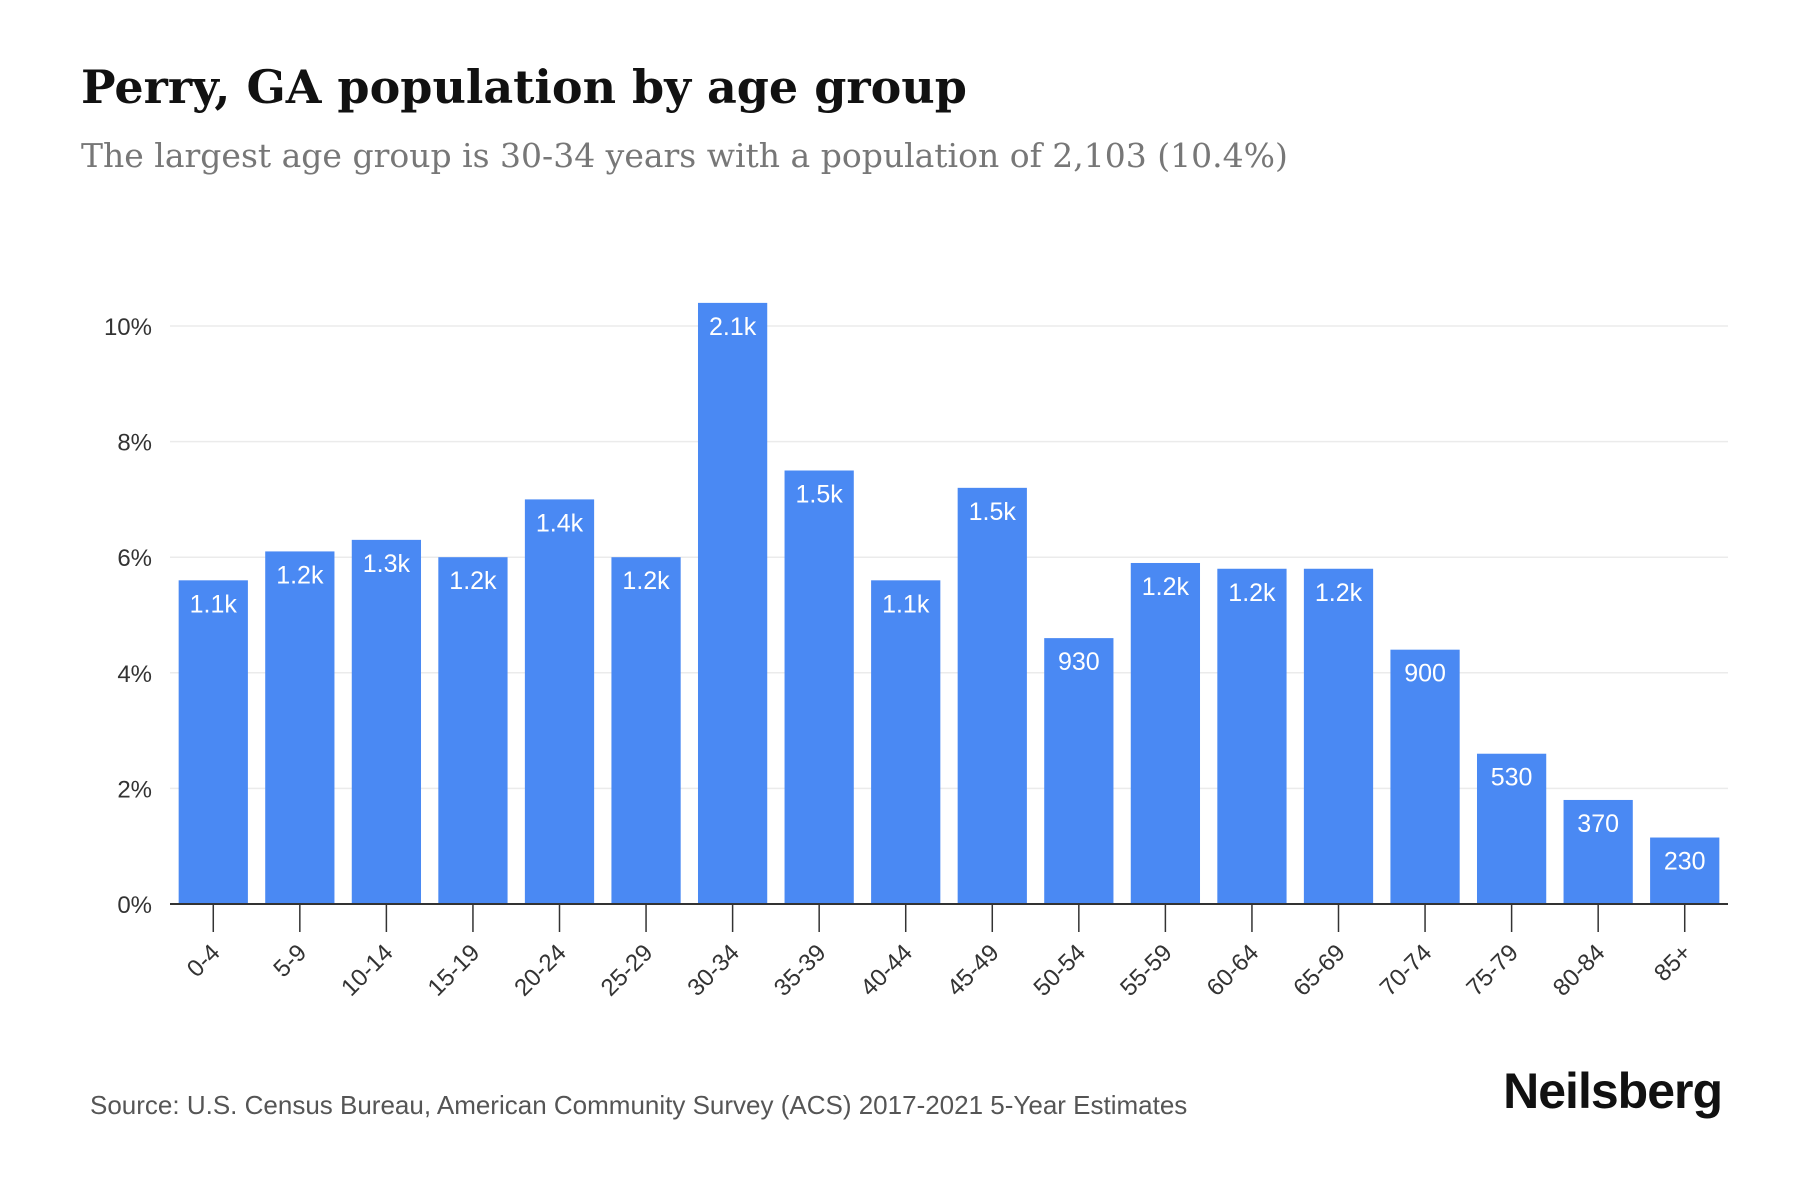 This screenshot has width=1800, height=1200. I want to click on bar-label-80-84: 370, so click(1598, 824).